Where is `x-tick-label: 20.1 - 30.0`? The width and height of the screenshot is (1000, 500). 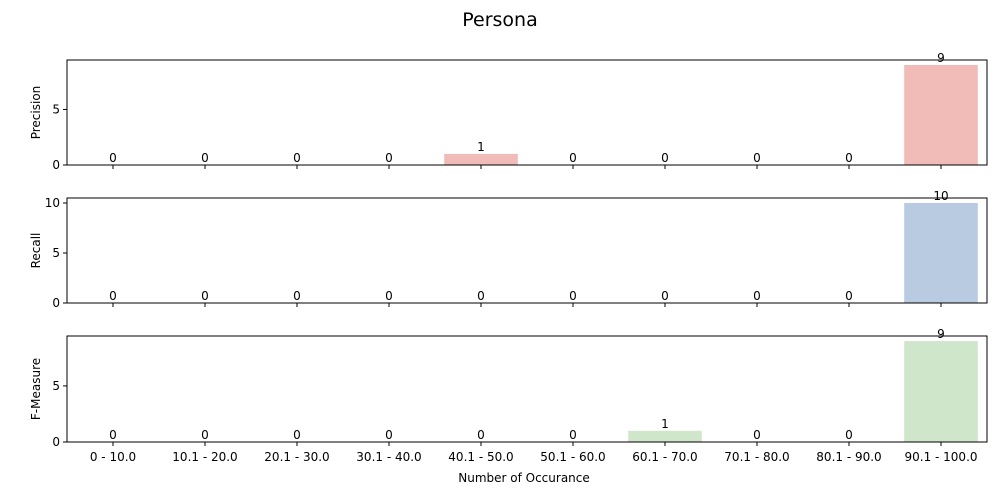
x-tick-label: 20.1 - 30.0 is located at coordinates (296, 457).